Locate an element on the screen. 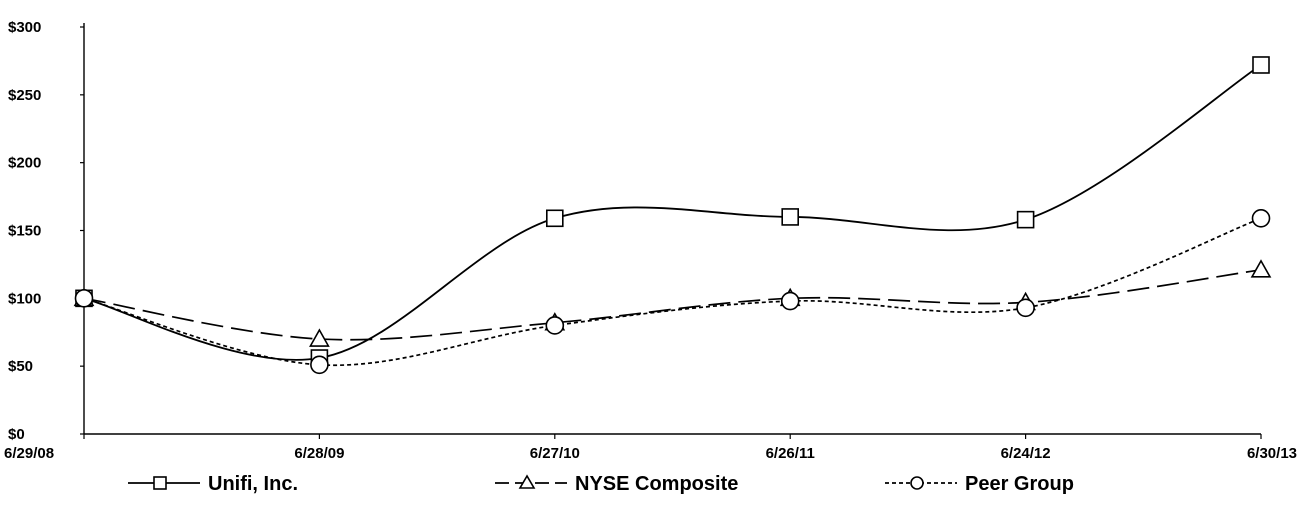 The width and height of the screenshot is (1301, 507). legend: Unifi, Inc. NYSE Composite Peer Group is located at coordinates (601, 484).